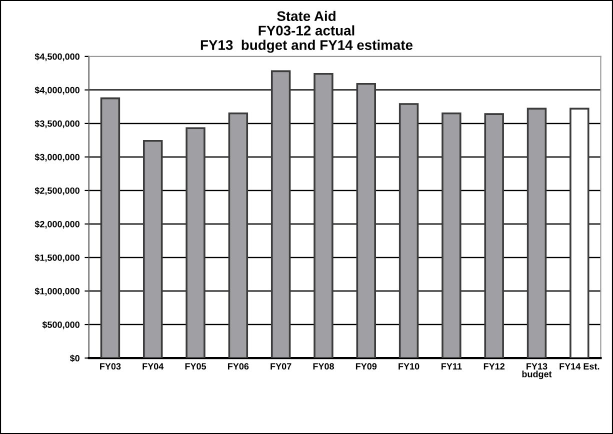 This screenshot has height=434, width=613. What do you see at coordinates (57, 57) in the screenshot?
I see `y-tick-label: $4,500,000` at bounding box center [57, 57].